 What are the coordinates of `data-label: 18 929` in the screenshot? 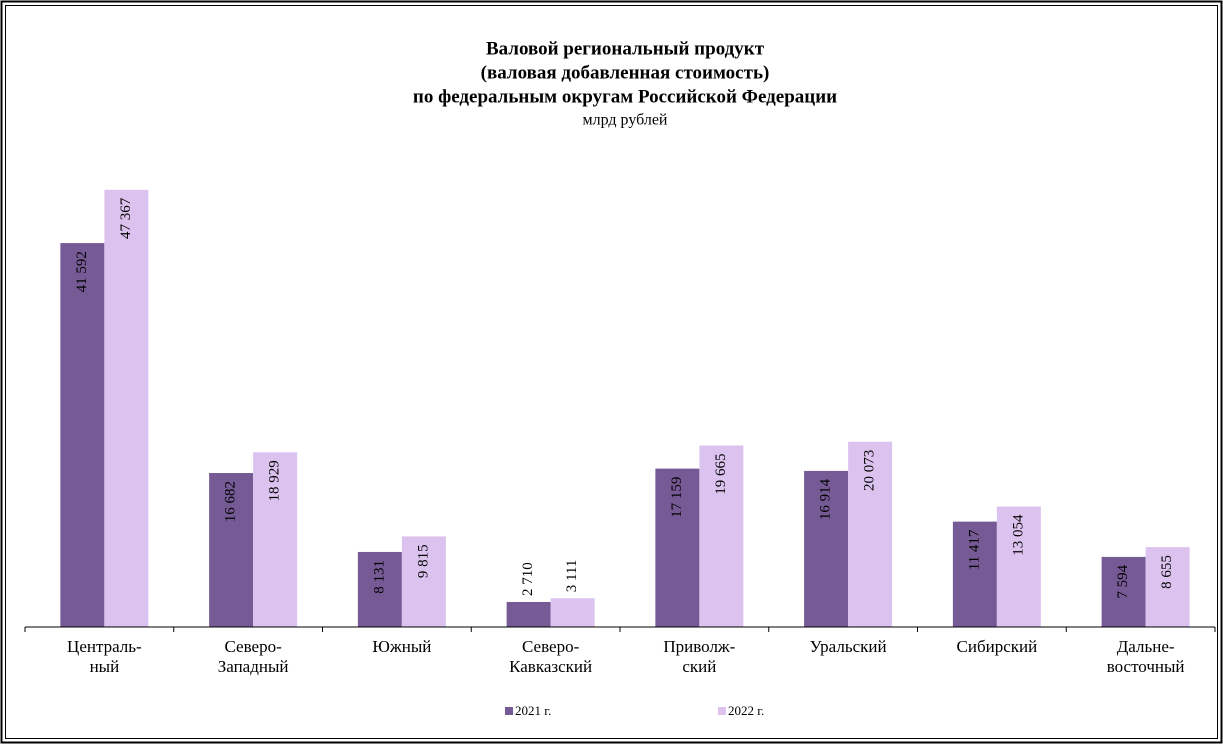 It's located at (275, 480).